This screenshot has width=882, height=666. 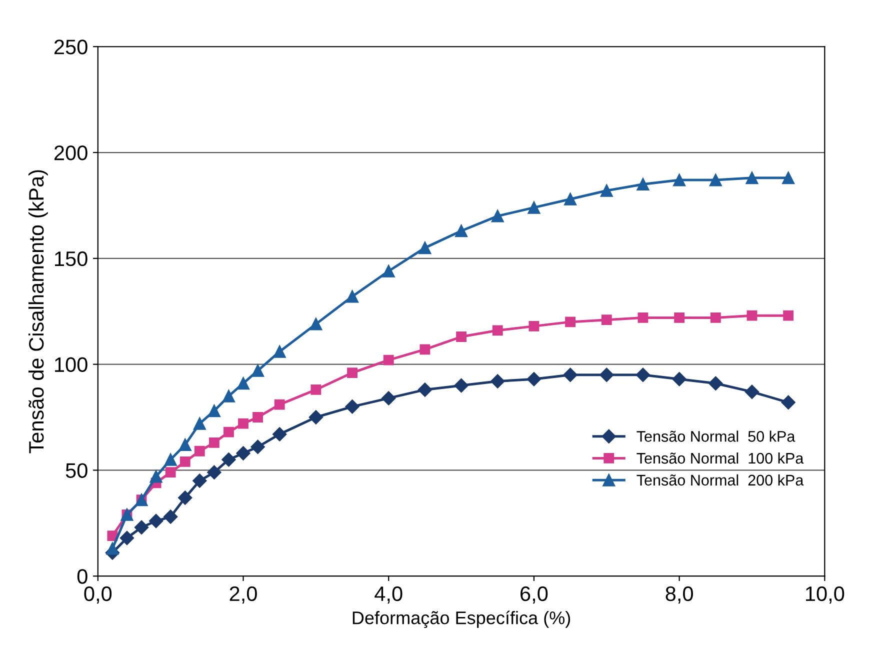 I want to click on x-tick-label: 6,0, so click(x=534, y=595).